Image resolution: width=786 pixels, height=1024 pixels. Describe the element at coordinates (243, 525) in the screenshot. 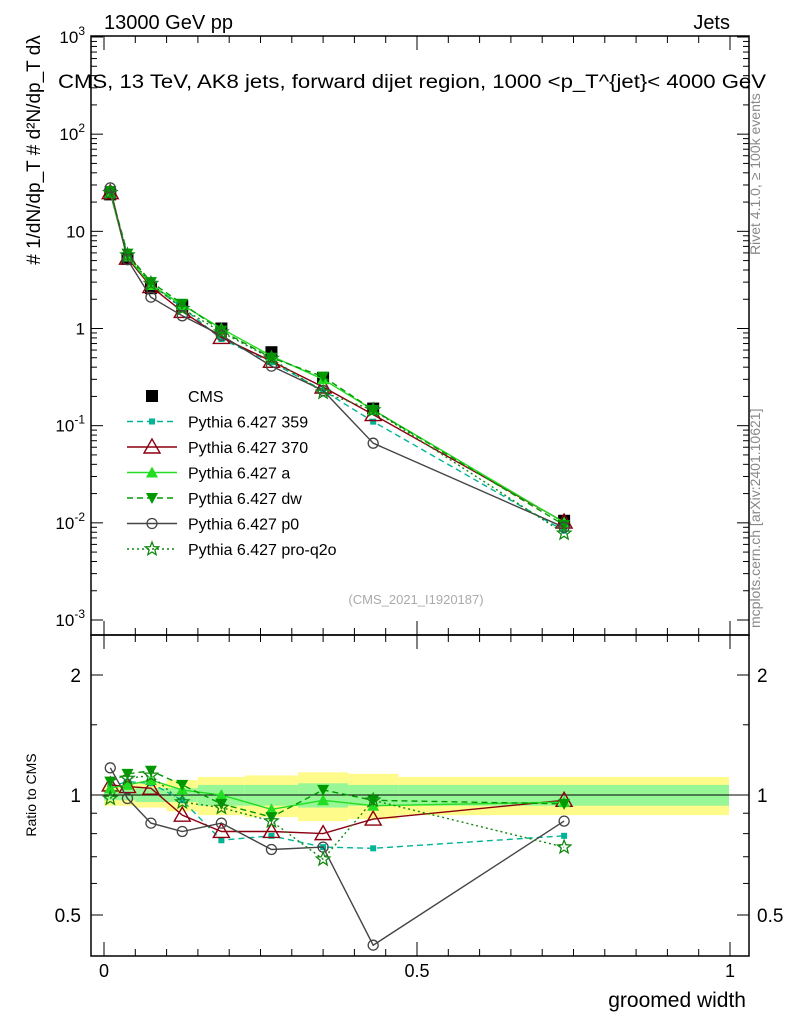

I see `legend-label: Pythia 6.427 p0` at that location.